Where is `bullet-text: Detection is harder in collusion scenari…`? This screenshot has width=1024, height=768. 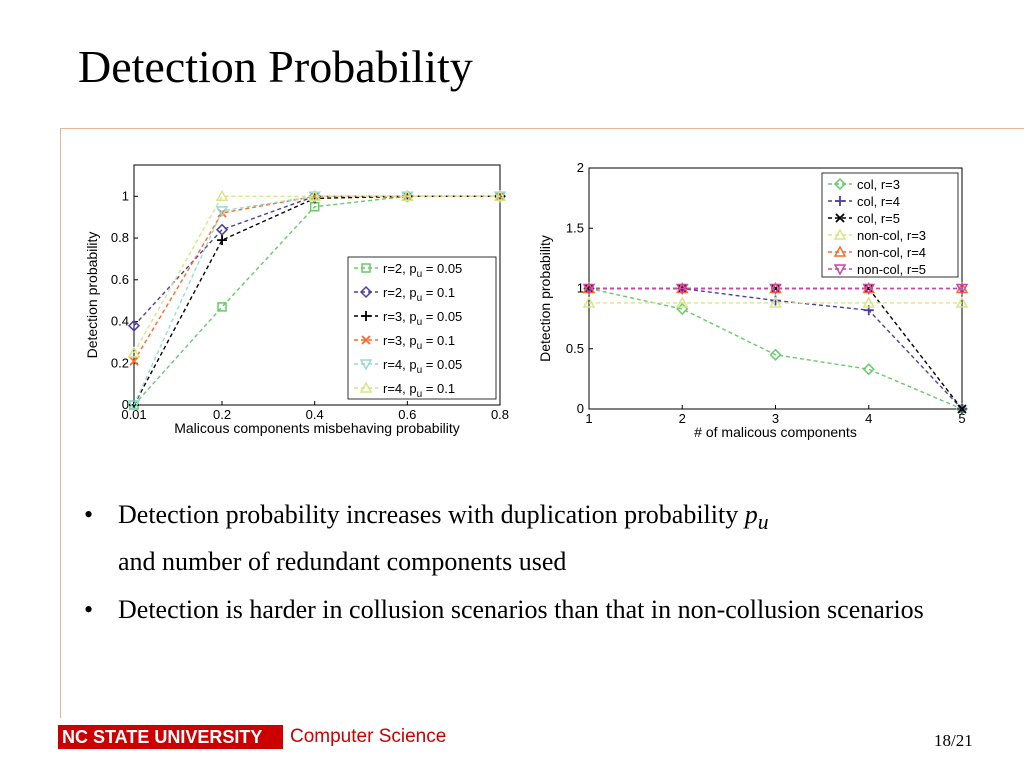 bullet-text: Detection is harder in collusion scenari… is located at coordinates (521, 610).